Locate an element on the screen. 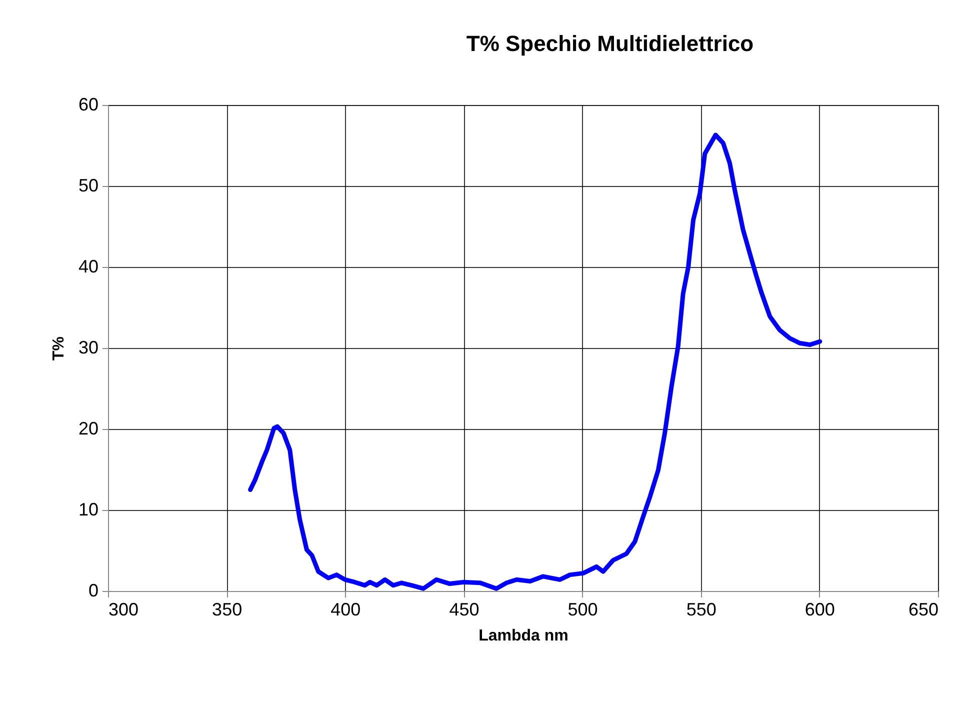 This screenshot has width=980, height=709. x-tick-label: 350 is located at coordinates (227, 610).